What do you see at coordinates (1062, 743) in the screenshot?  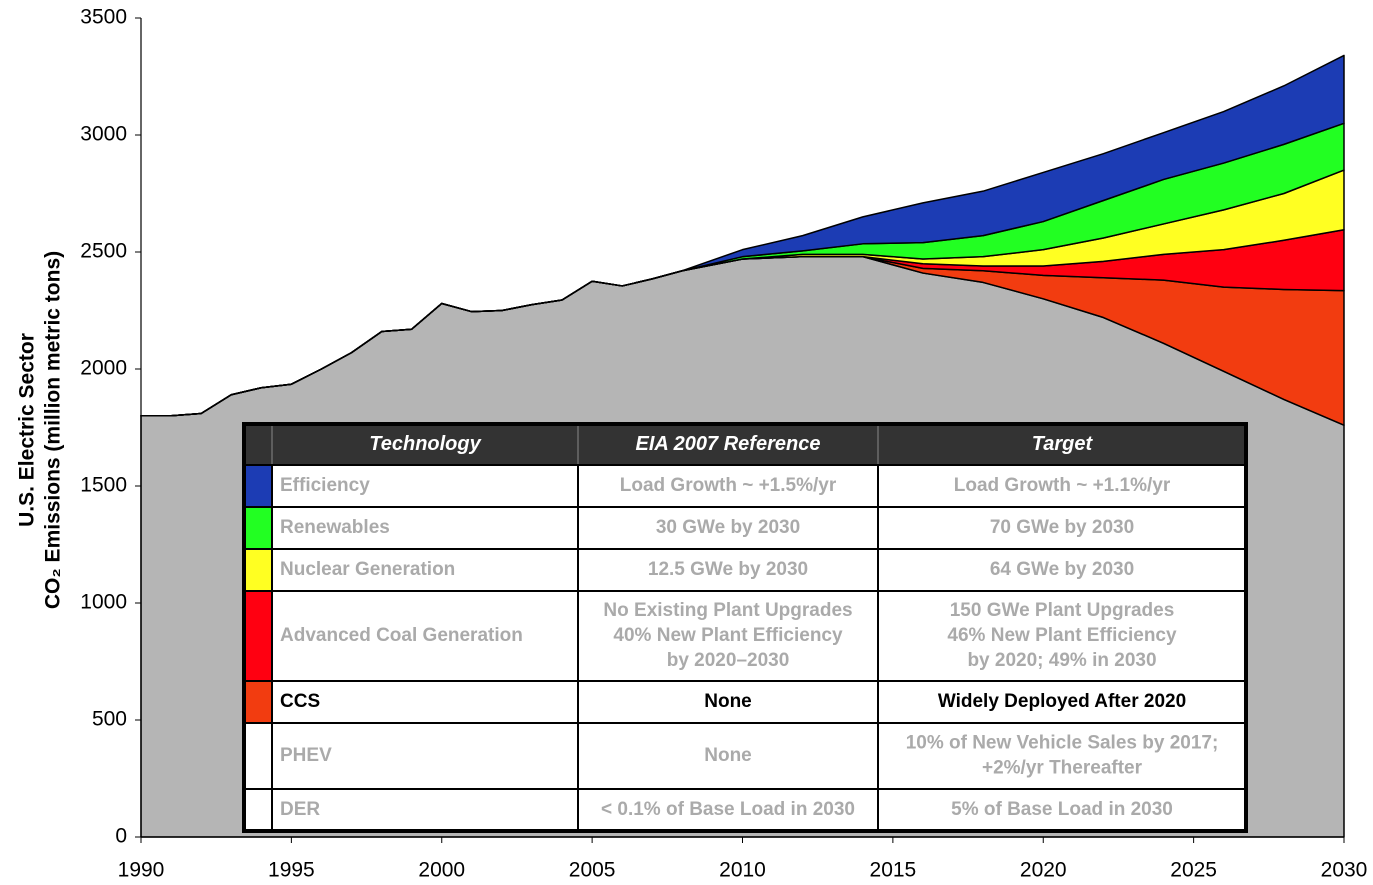 I see `table-cell: 10% of New Vehicle Sales by 2017;` at bounding box center [1062, 743].